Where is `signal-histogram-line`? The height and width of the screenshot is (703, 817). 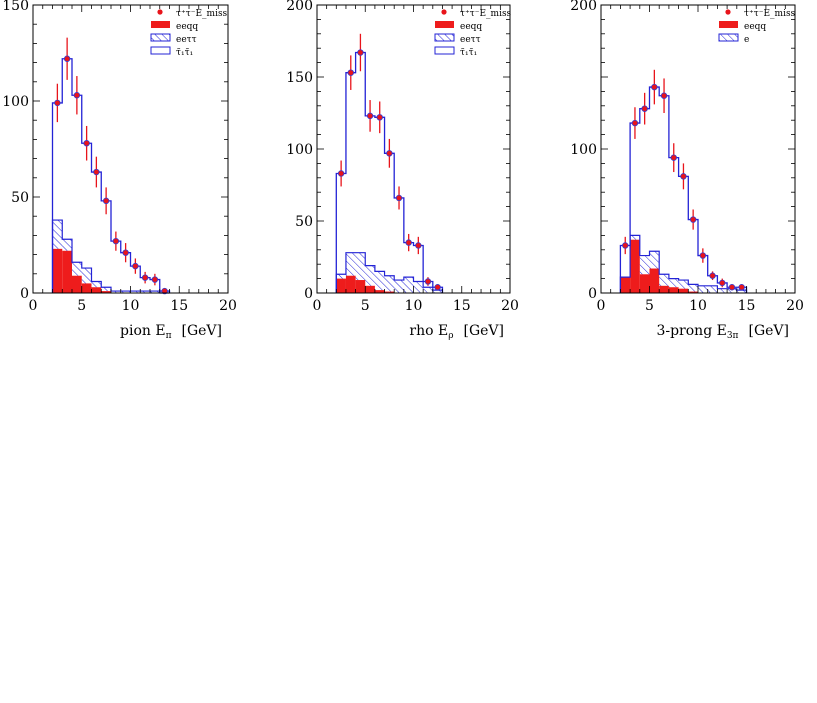
signal-histogram-line is located at coordinates (111, 175).